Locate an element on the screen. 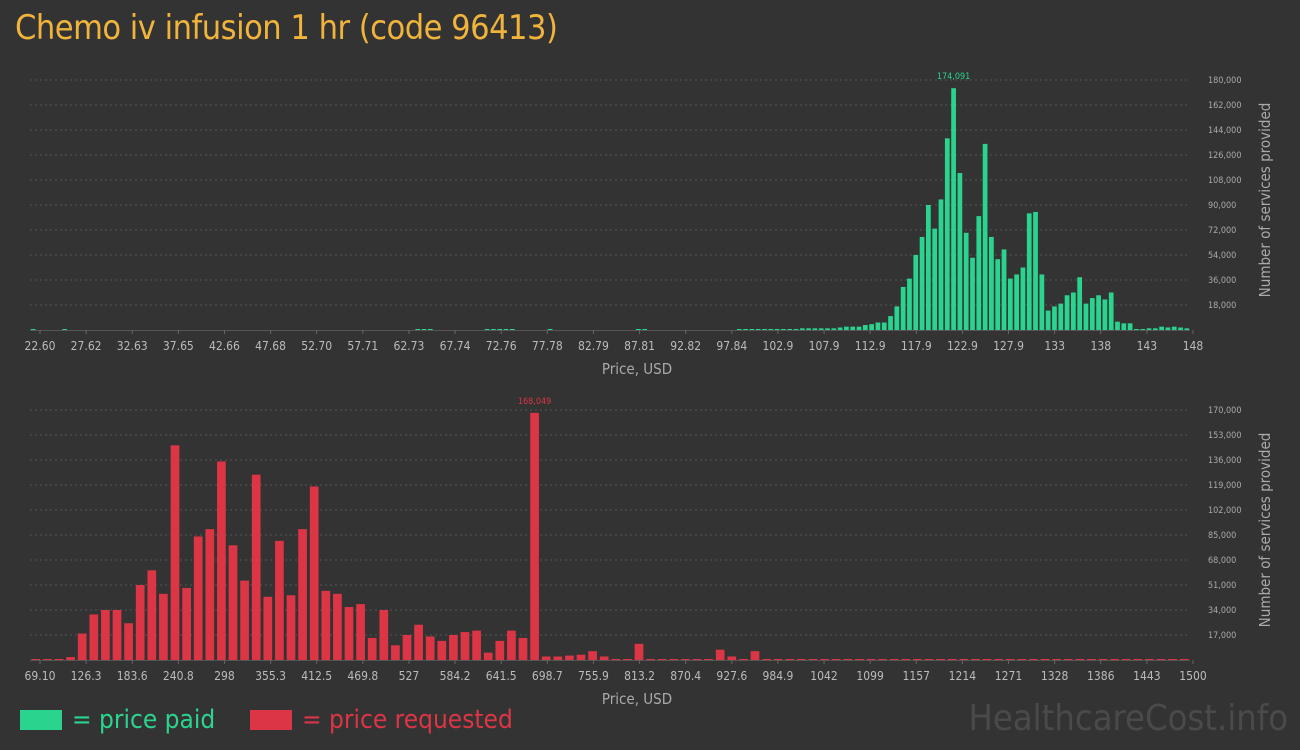  x-tick-label: 87.81 is located at coordinates (639, 346).